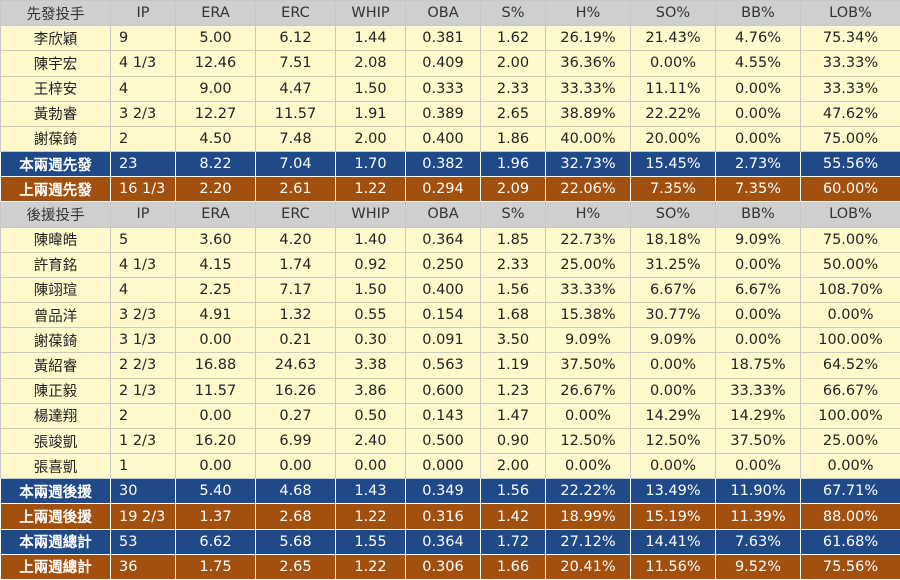 The width and height of the screenshot is (900, 580). I want to click on cell: 6.67%, so click(758, 290).